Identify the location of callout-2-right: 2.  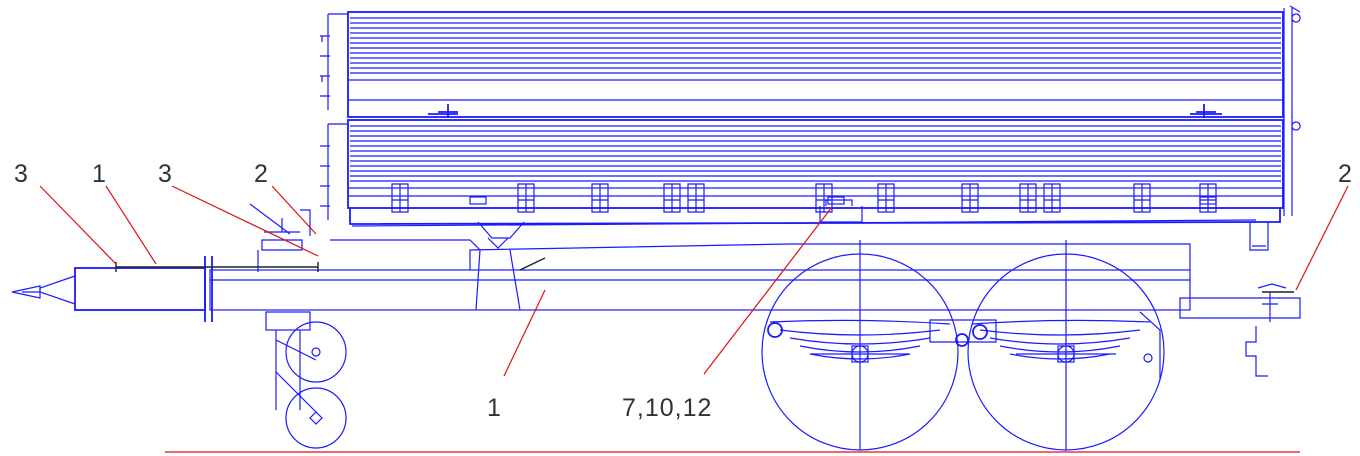
(1345, 174).